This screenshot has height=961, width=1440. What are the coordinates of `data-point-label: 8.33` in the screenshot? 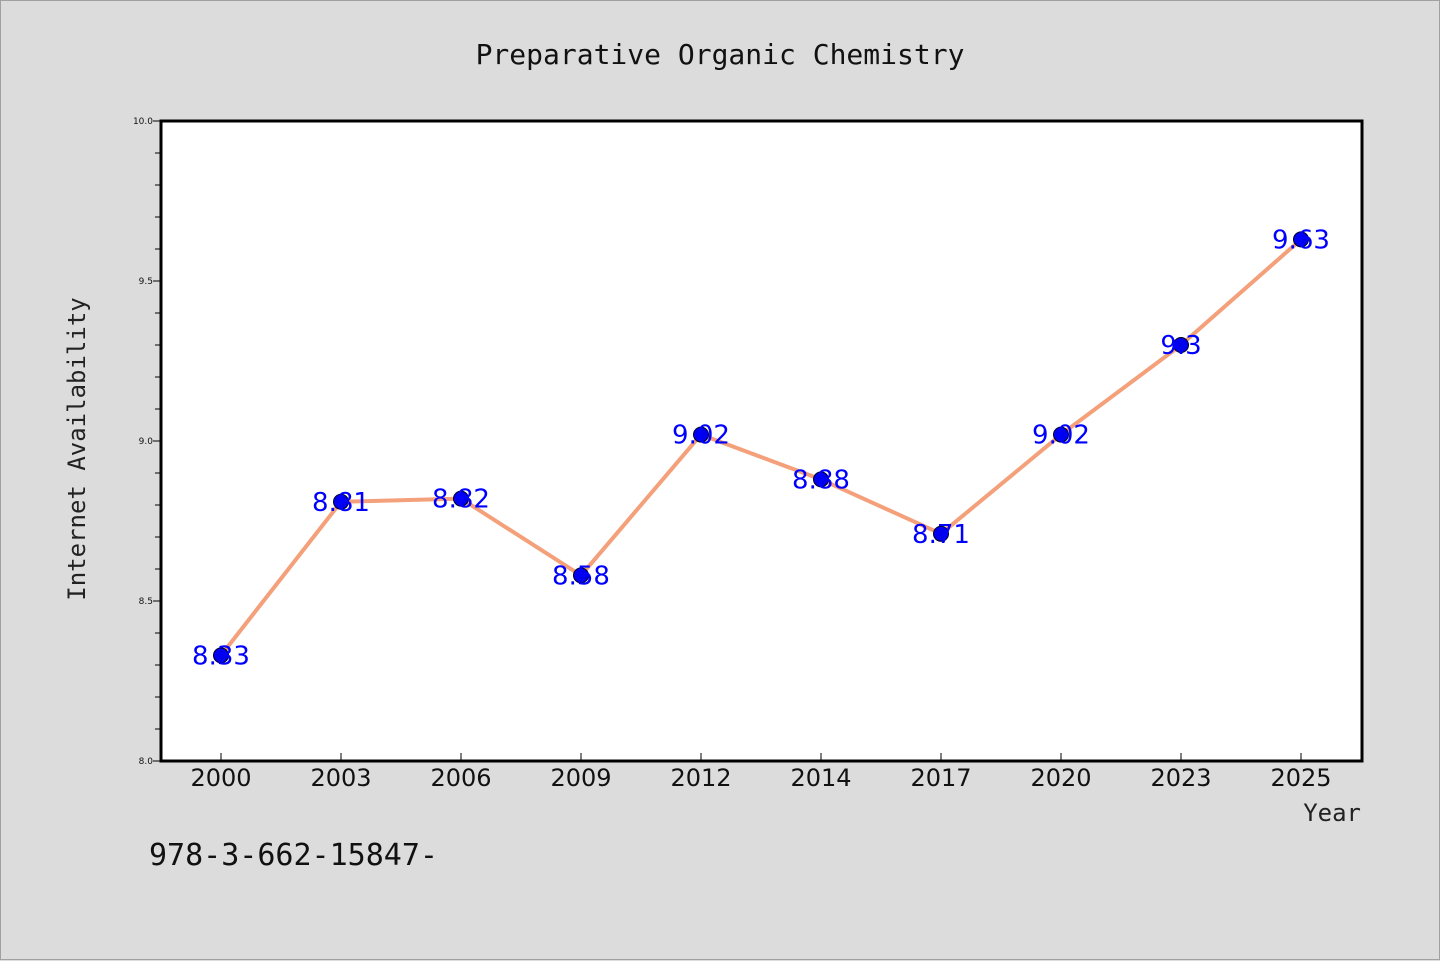 It's located at (221, 656).